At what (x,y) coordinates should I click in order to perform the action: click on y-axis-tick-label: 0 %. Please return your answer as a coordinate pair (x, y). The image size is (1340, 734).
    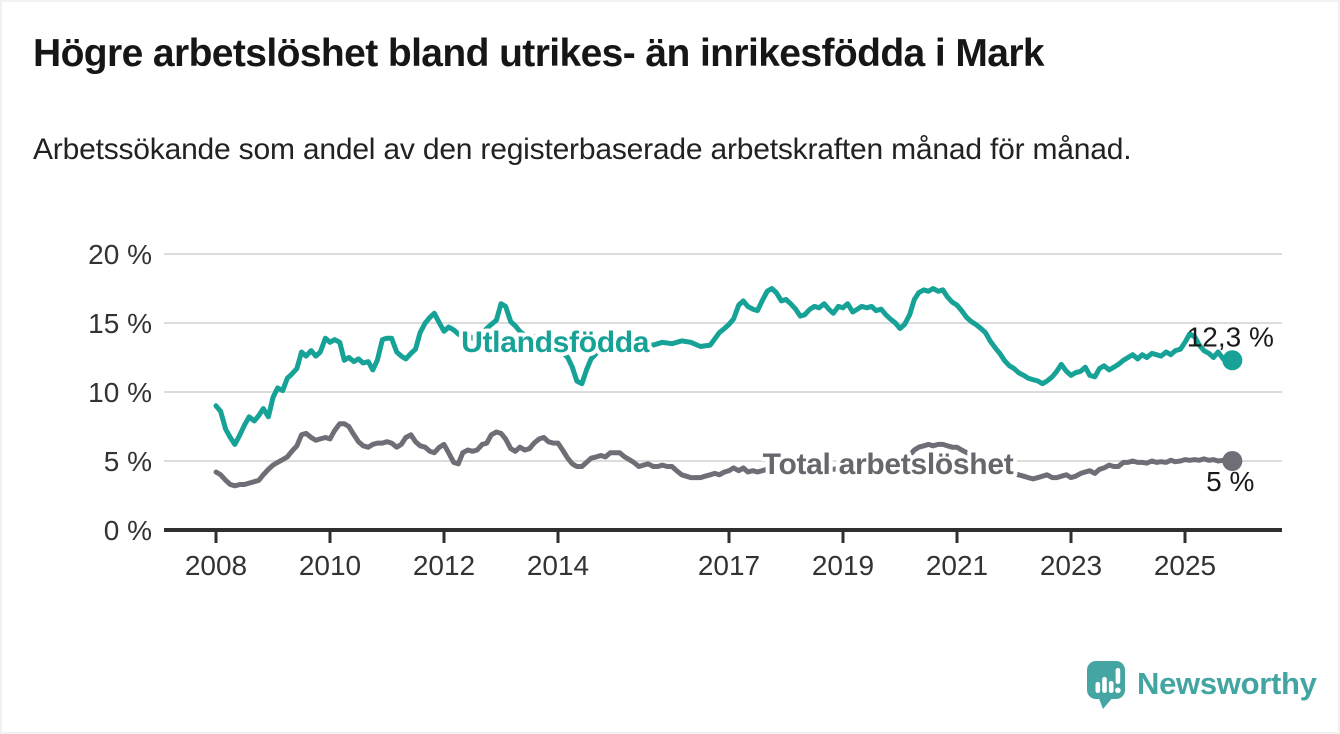
    Looking at the image, I should click on (128, 530).